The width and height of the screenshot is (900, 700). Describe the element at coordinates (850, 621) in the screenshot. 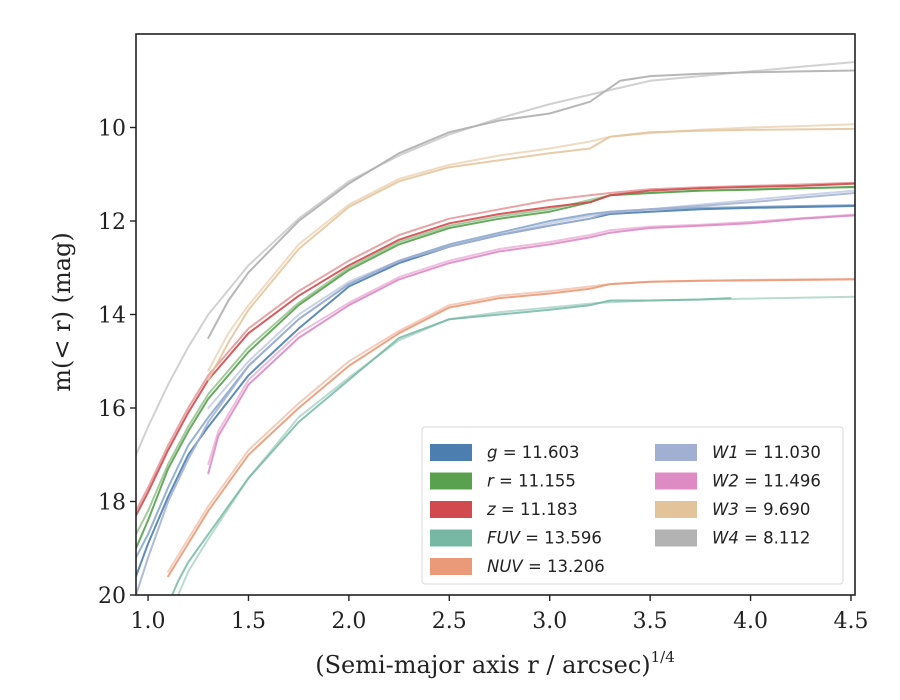

I see `x-tick-label: 4.5` at that location.